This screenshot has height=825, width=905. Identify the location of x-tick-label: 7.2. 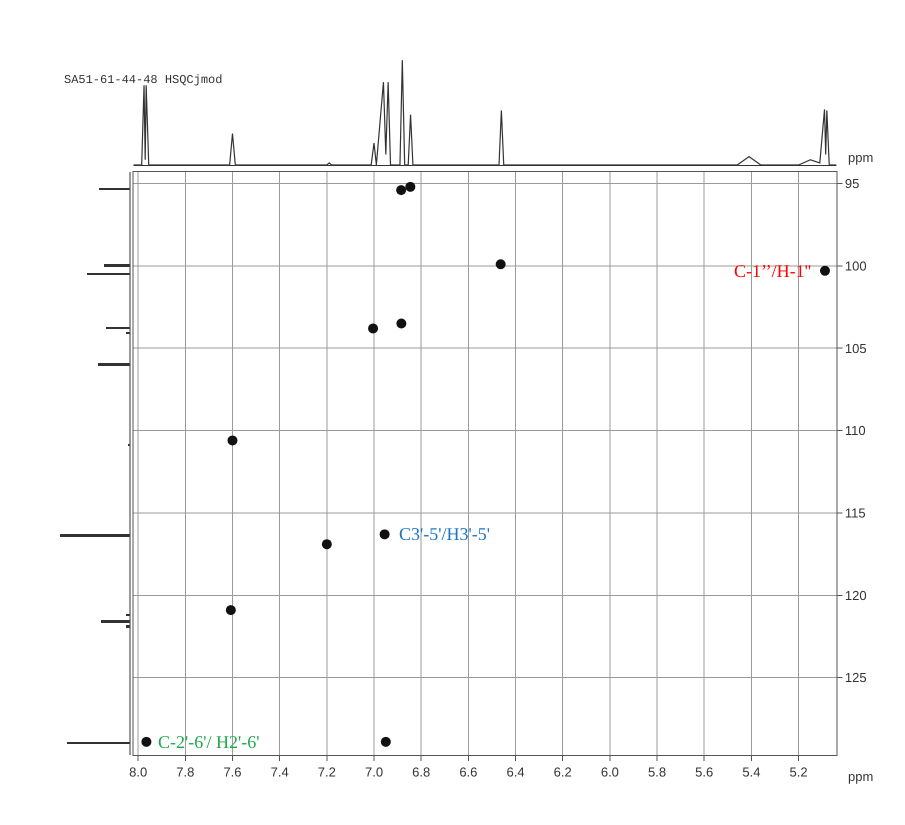
(327, 772).